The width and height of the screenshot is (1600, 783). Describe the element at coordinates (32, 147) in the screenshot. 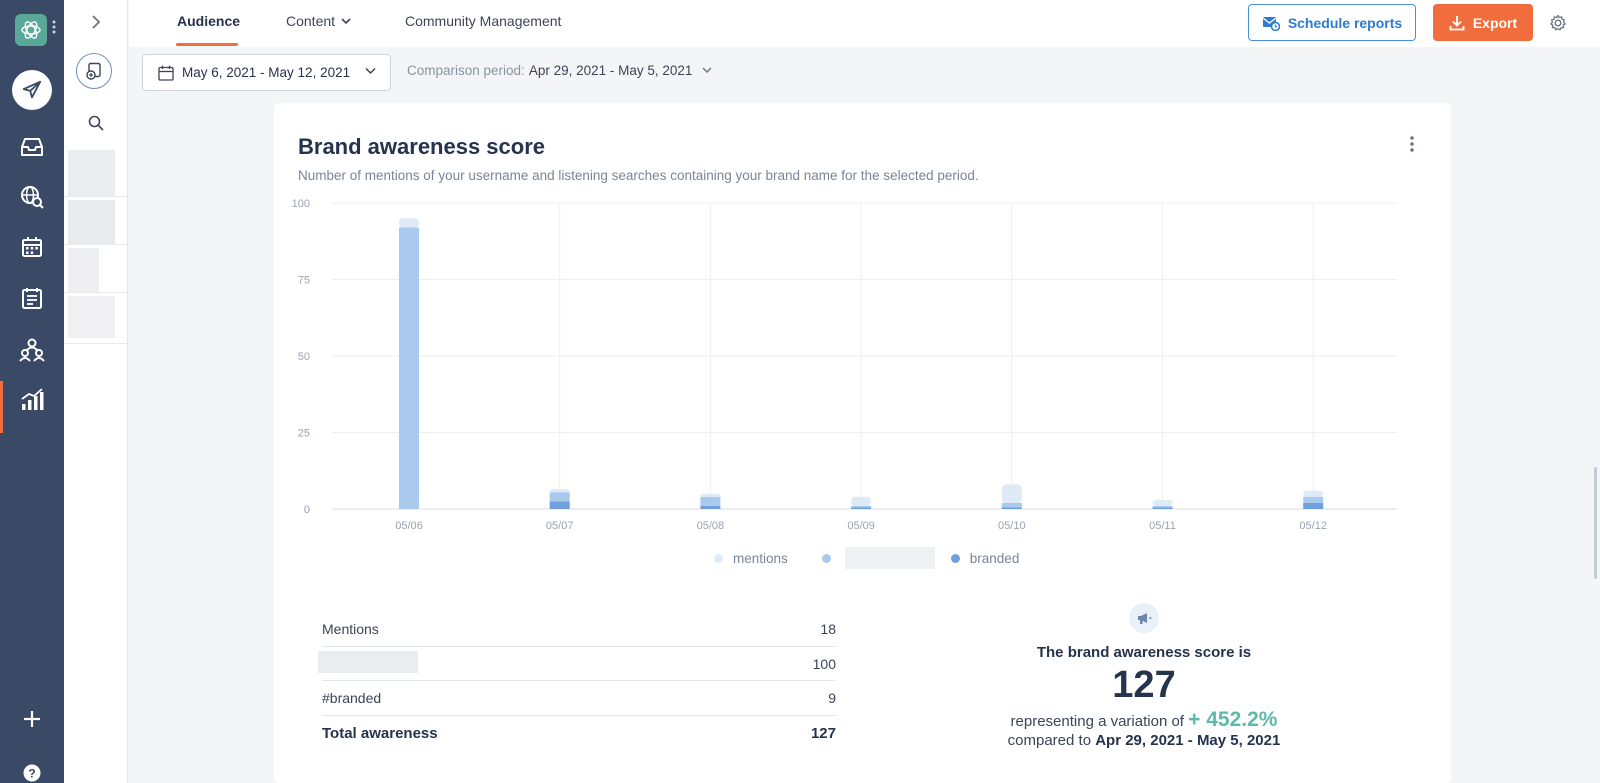

I see `inbox-icon` at that location.